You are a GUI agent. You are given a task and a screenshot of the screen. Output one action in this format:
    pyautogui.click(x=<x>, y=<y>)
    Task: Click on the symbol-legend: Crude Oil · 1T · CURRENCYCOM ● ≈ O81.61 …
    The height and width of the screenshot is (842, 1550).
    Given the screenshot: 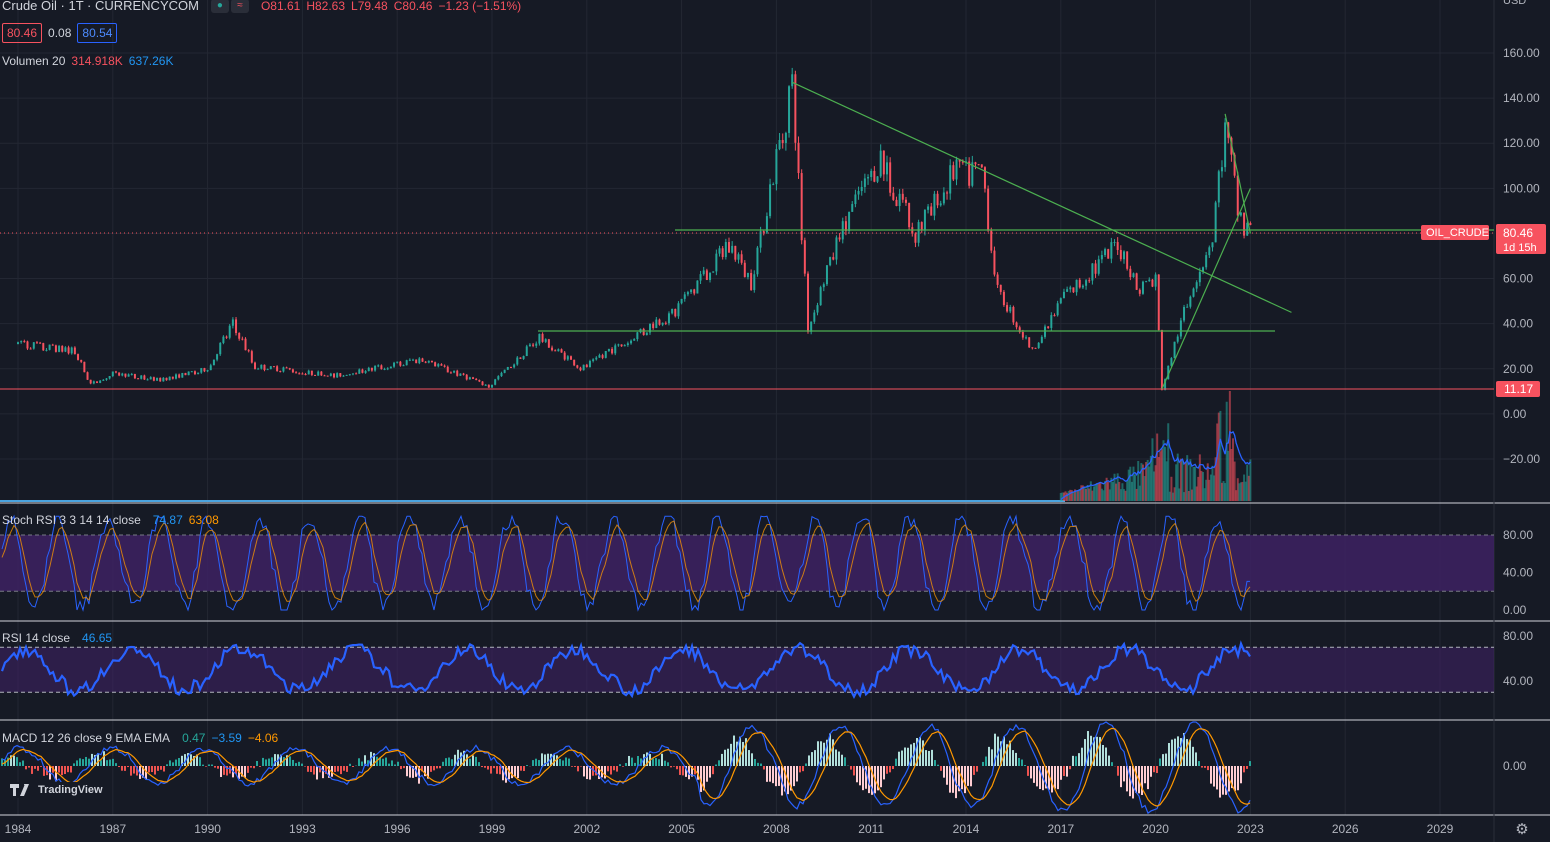 What is the action you would take?
    pyautogui.click(x=261, y=6)
    